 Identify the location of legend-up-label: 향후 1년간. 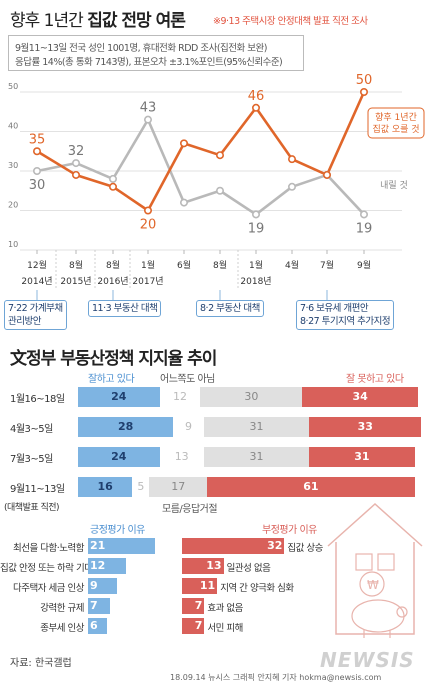
(396, 117).